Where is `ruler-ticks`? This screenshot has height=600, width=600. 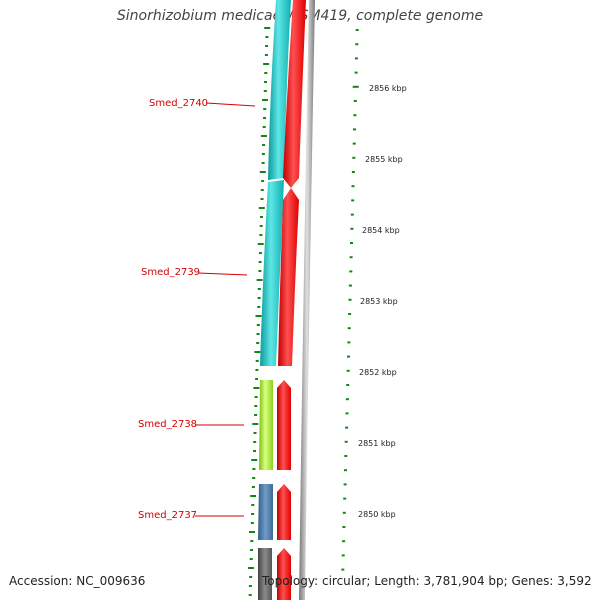
ruler-ticks is located at coordinates (350, 300).